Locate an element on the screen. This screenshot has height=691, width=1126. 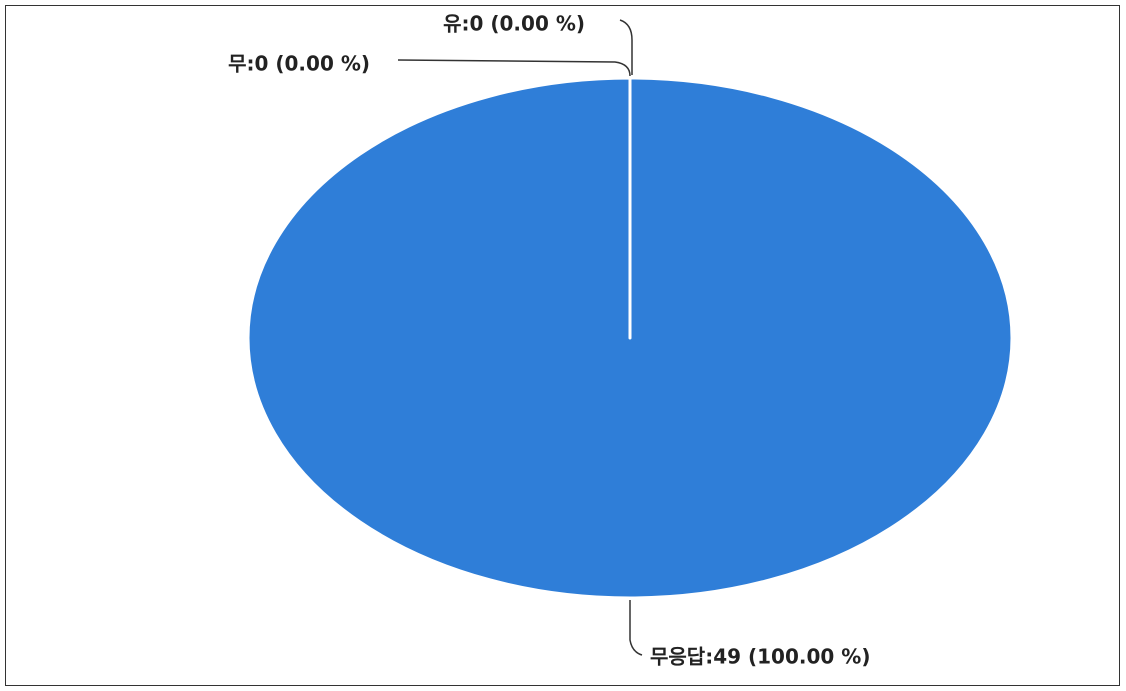
data-label: 유:0 (0.00 %) is located at coordinates (514, 24).